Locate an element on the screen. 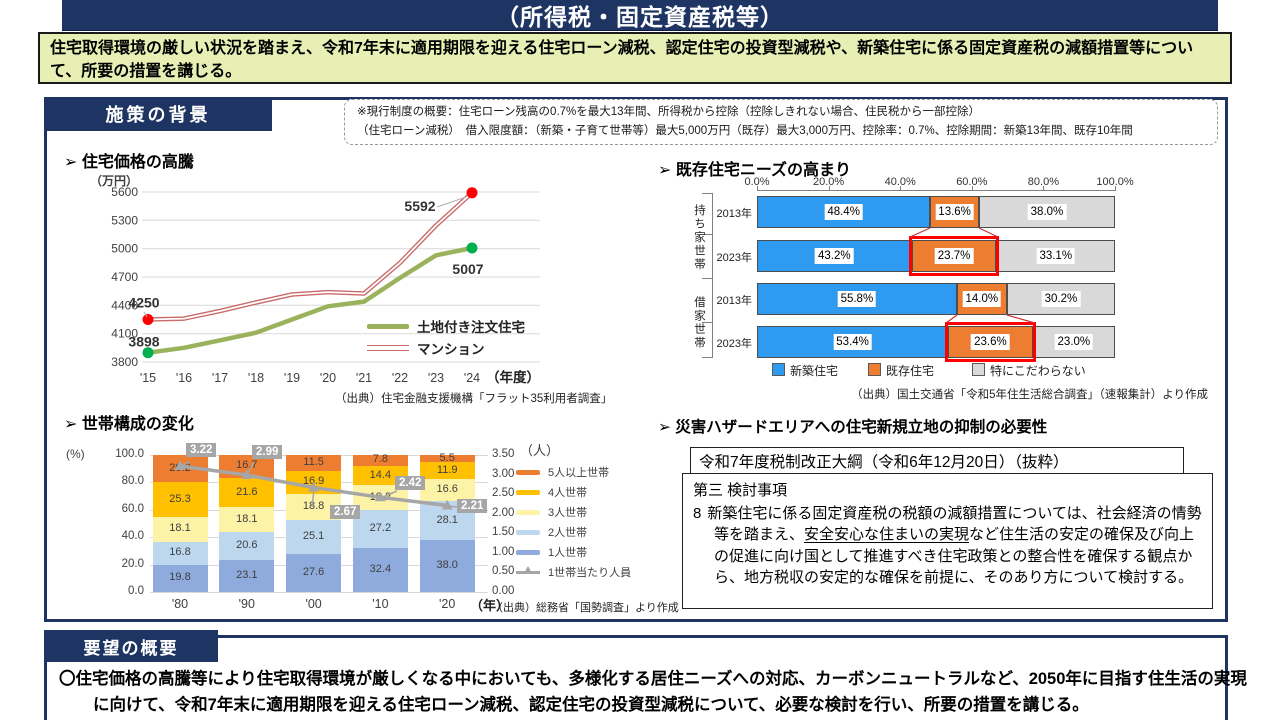  household-line-plot is located at coordinates (340, 530).